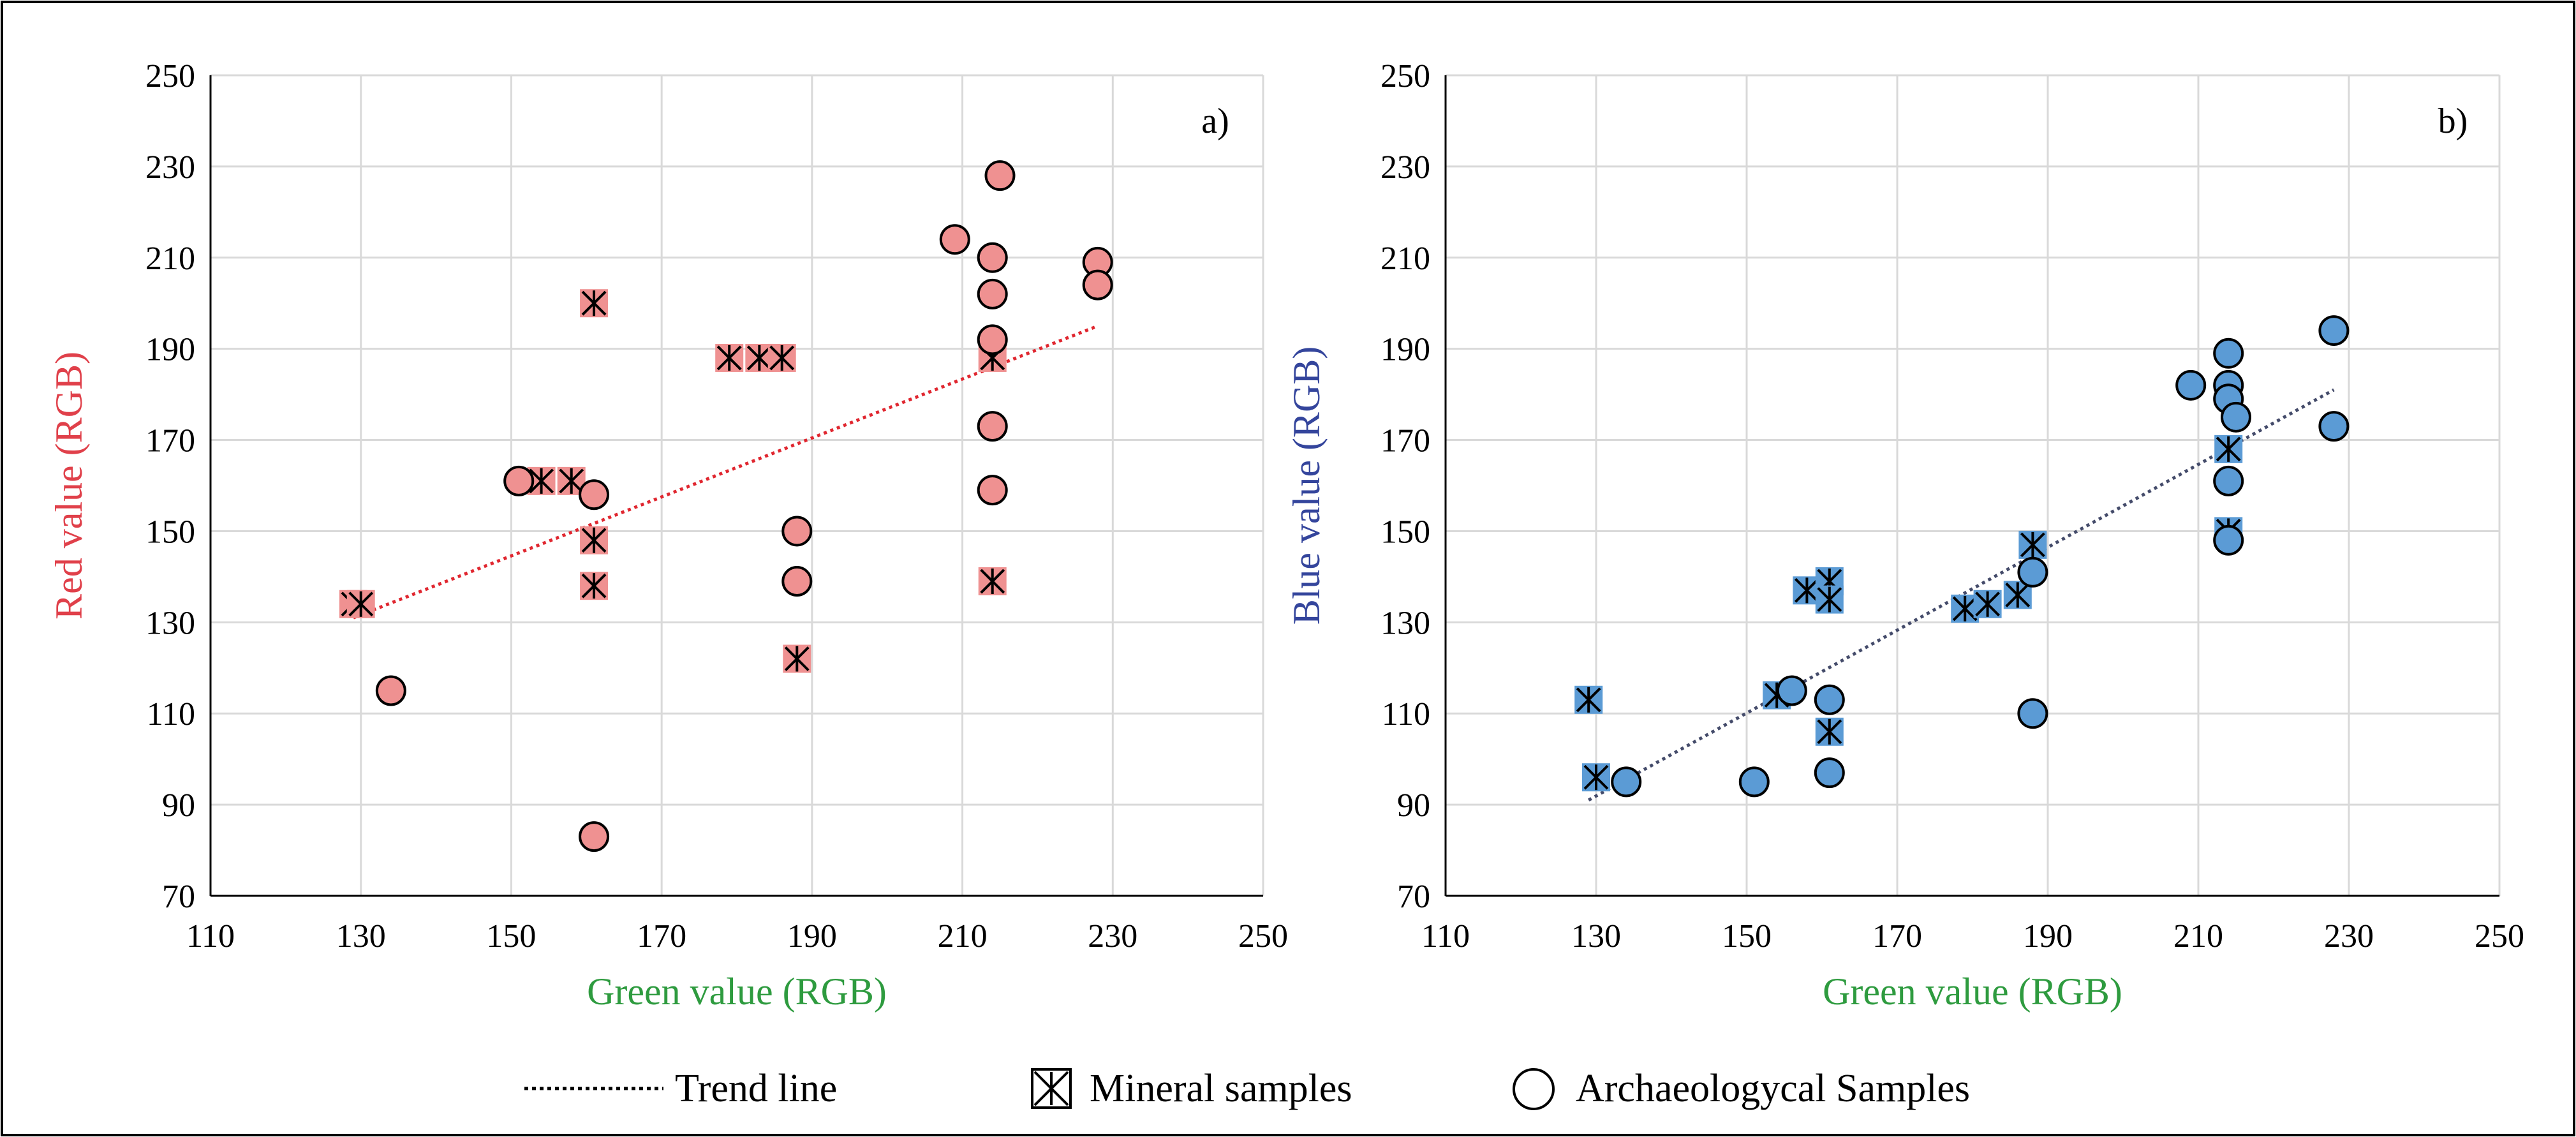 The width and height of the screenshot is (2576, 1137). Describe the element at coordinates (1413, 805) in the screenshot. I see `y-tick-label-b: 90` at that location.